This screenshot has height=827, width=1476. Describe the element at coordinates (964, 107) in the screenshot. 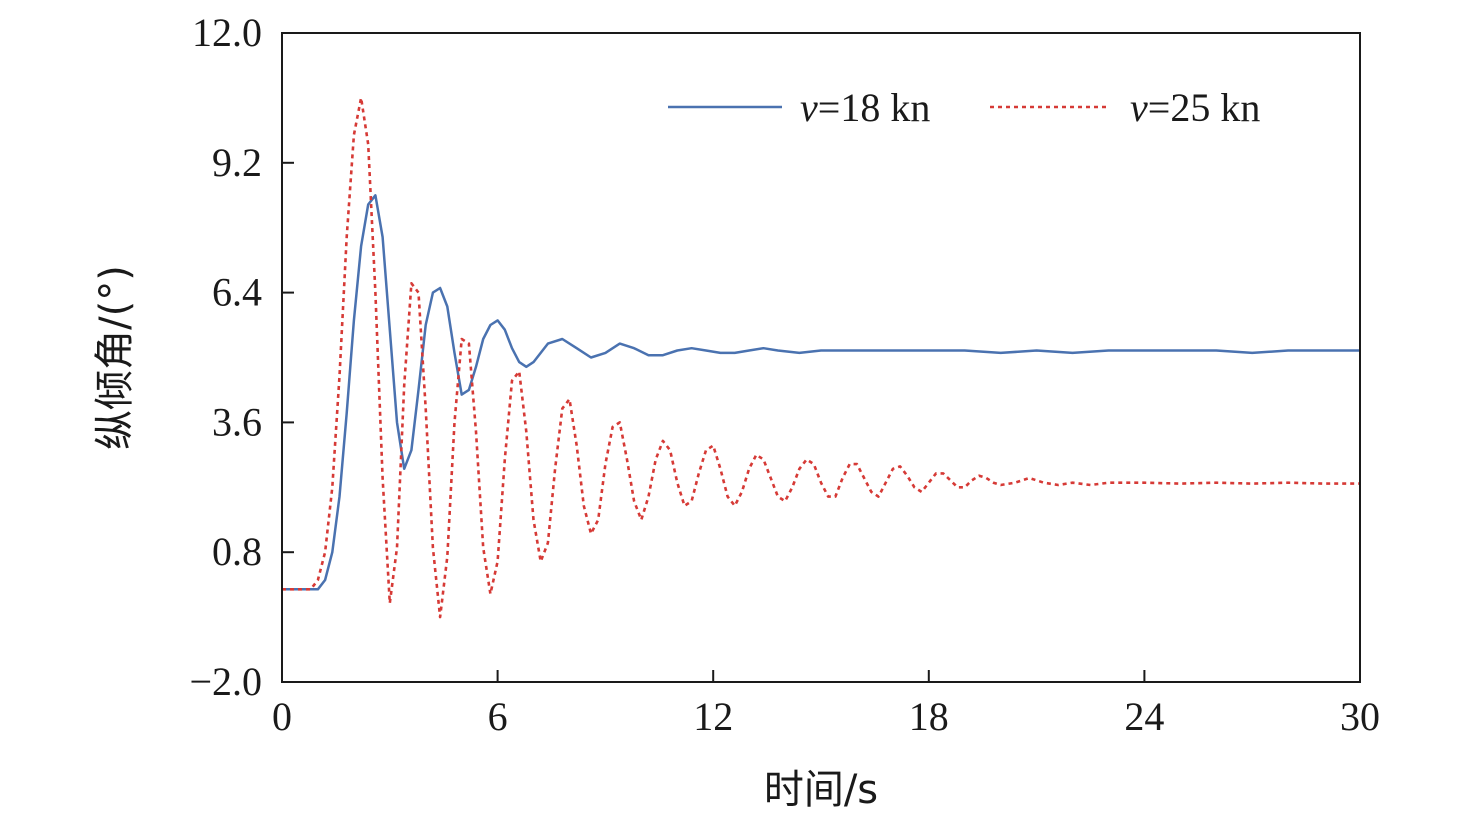

I see `legend: v=18 kn v=25 kn` at that location.